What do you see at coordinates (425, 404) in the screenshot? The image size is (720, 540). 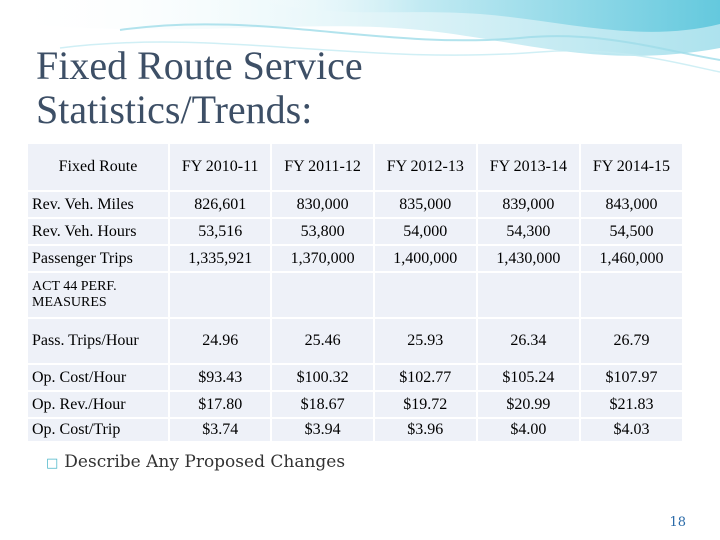 I see `table-cell: $19.72` at bounding box center [425, 404].